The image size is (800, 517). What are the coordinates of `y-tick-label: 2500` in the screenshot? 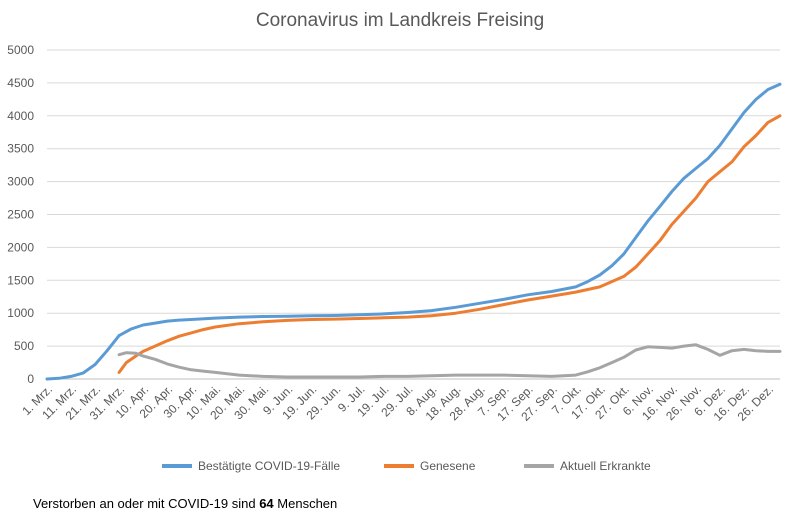 It's located at (20, 215).